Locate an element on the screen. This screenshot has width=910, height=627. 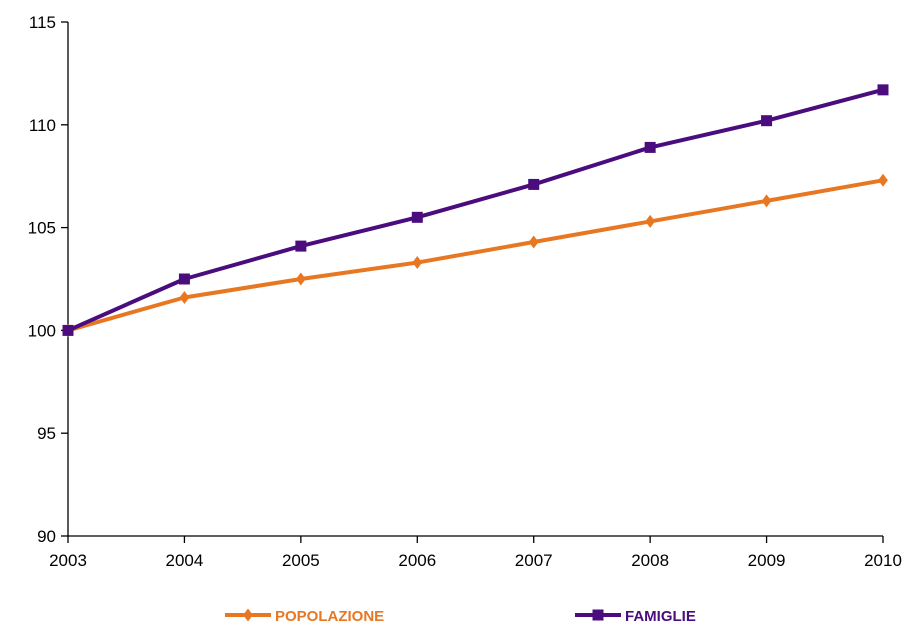
y-tick-label: 105 is located at coordinates (42, 228).